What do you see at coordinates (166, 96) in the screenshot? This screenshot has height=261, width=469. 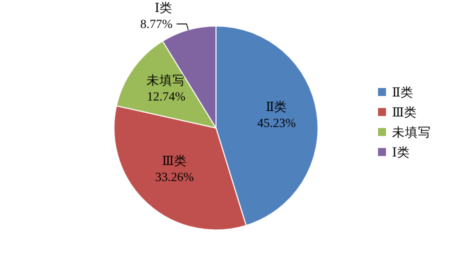 I see `data-label: 12.74%` at bounding box center [166, 96].